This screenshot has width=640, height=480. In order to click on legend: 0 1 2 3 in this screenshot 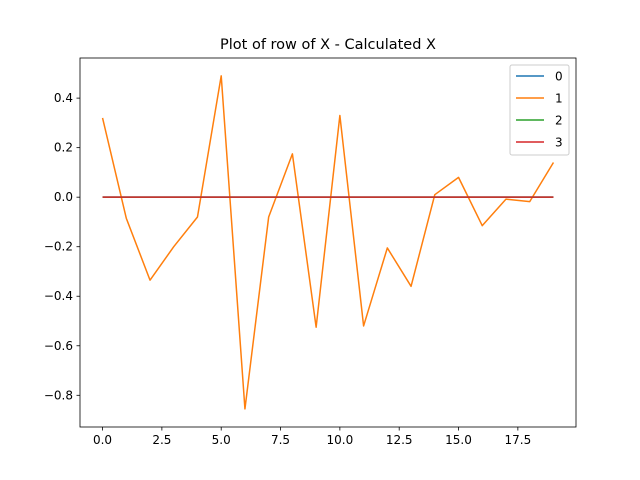, I will do `click(539, 110)`.